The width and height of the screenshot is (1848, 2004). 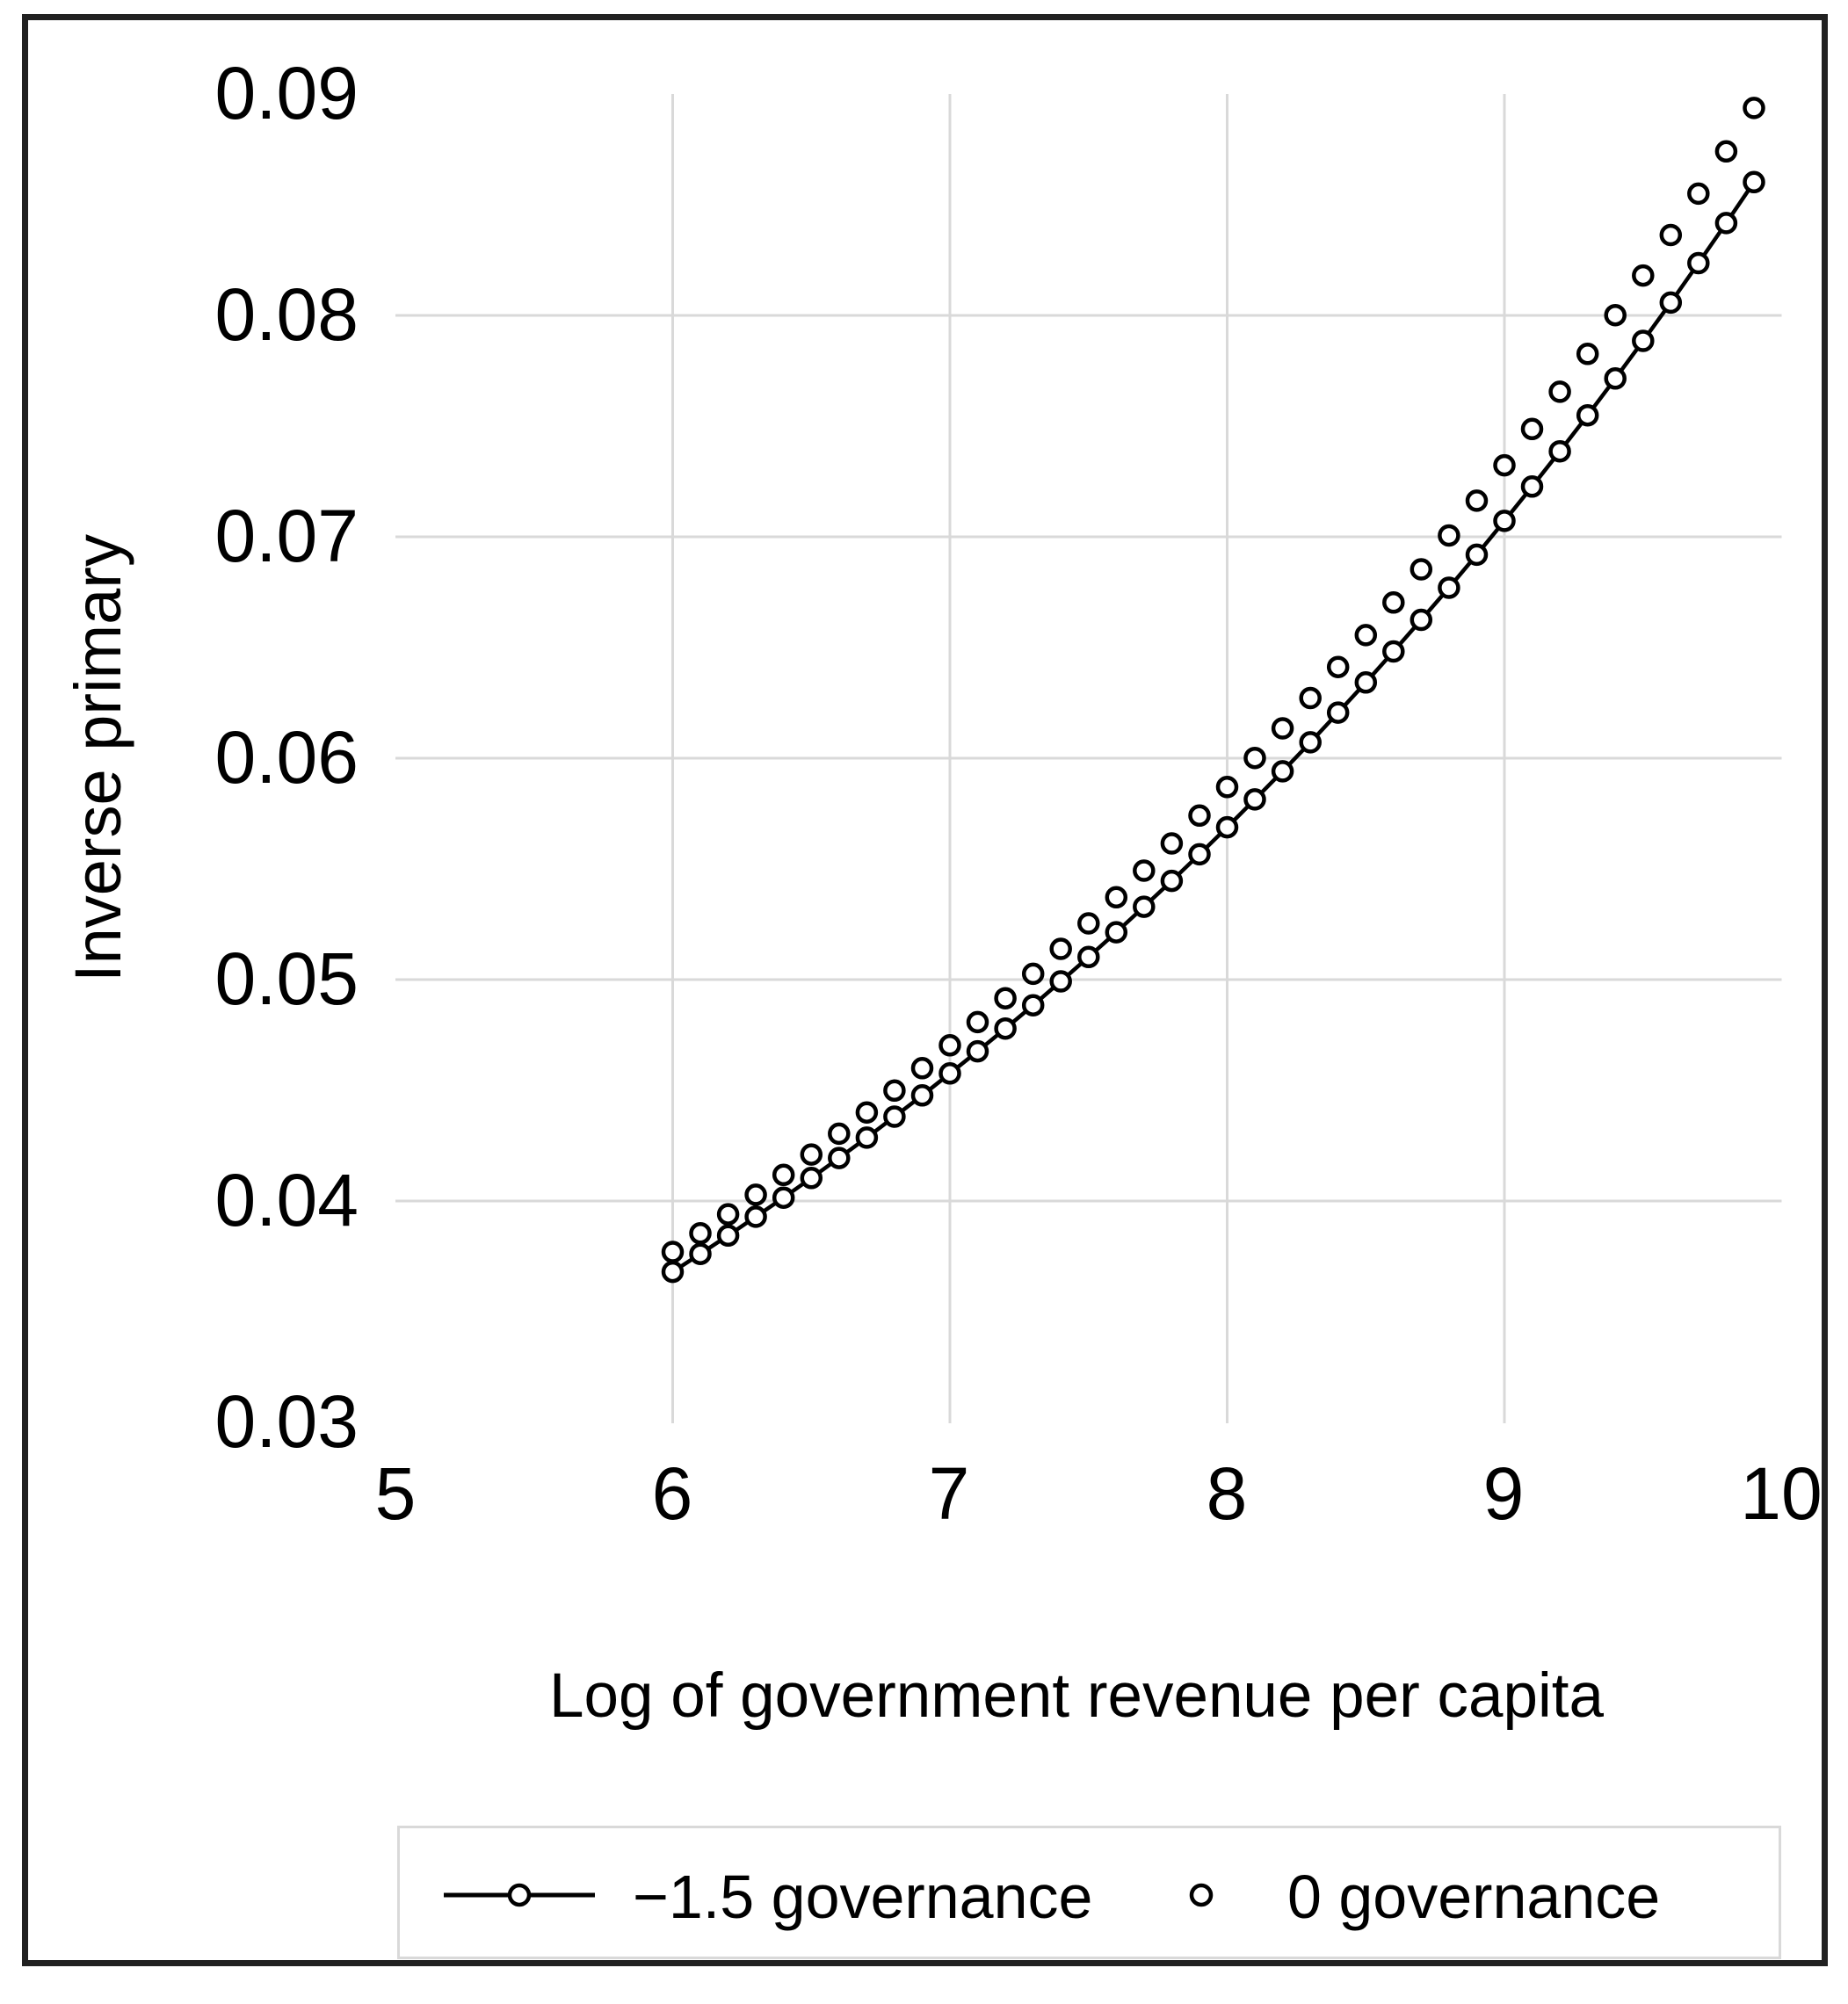 I want to click on legend-label-series2: 0 governance, so click(x=1474, y=1897).